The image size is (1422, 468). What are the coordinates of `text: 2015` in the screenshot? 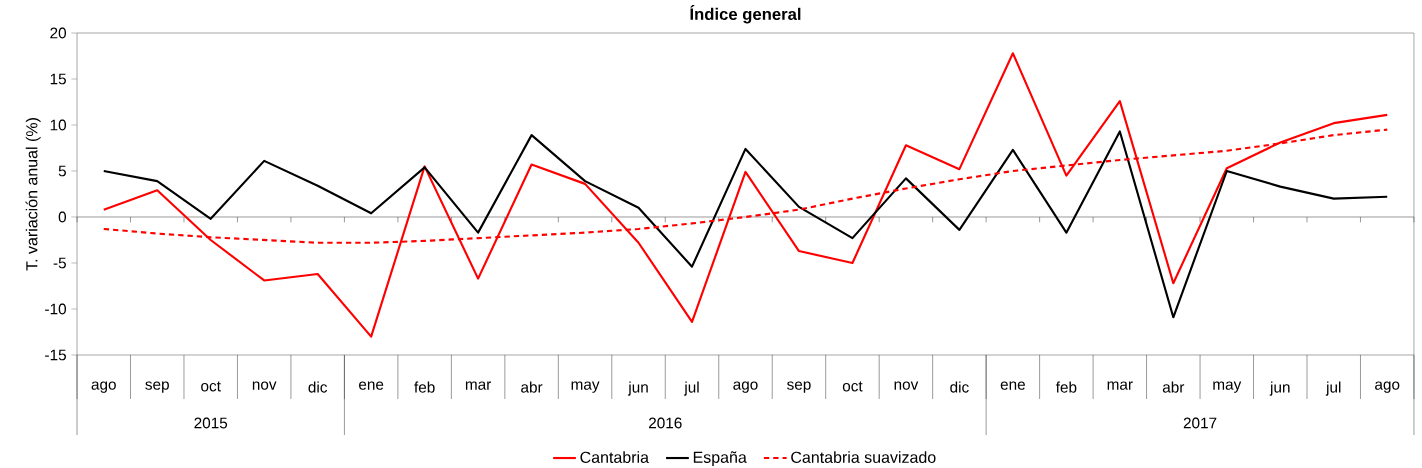 It's located at (211, 423).